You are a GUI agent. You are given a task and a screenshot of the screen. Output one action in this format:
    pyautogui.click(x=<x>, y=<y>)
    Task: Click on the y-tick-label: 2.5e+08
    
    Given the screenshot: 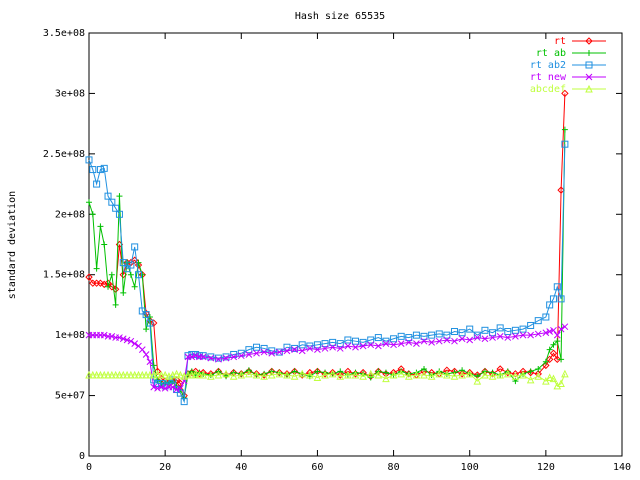 What is the action you would take?
    pyautogui.click(x=64, y=154)
    